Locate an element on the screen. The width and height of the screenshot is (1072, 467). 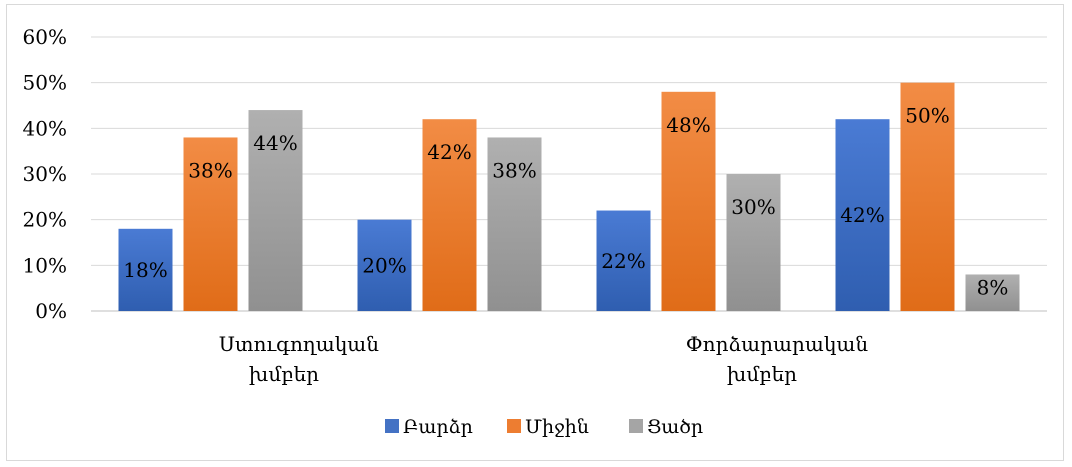
y-tick-label: 0% is located at coordinates (51, 311).